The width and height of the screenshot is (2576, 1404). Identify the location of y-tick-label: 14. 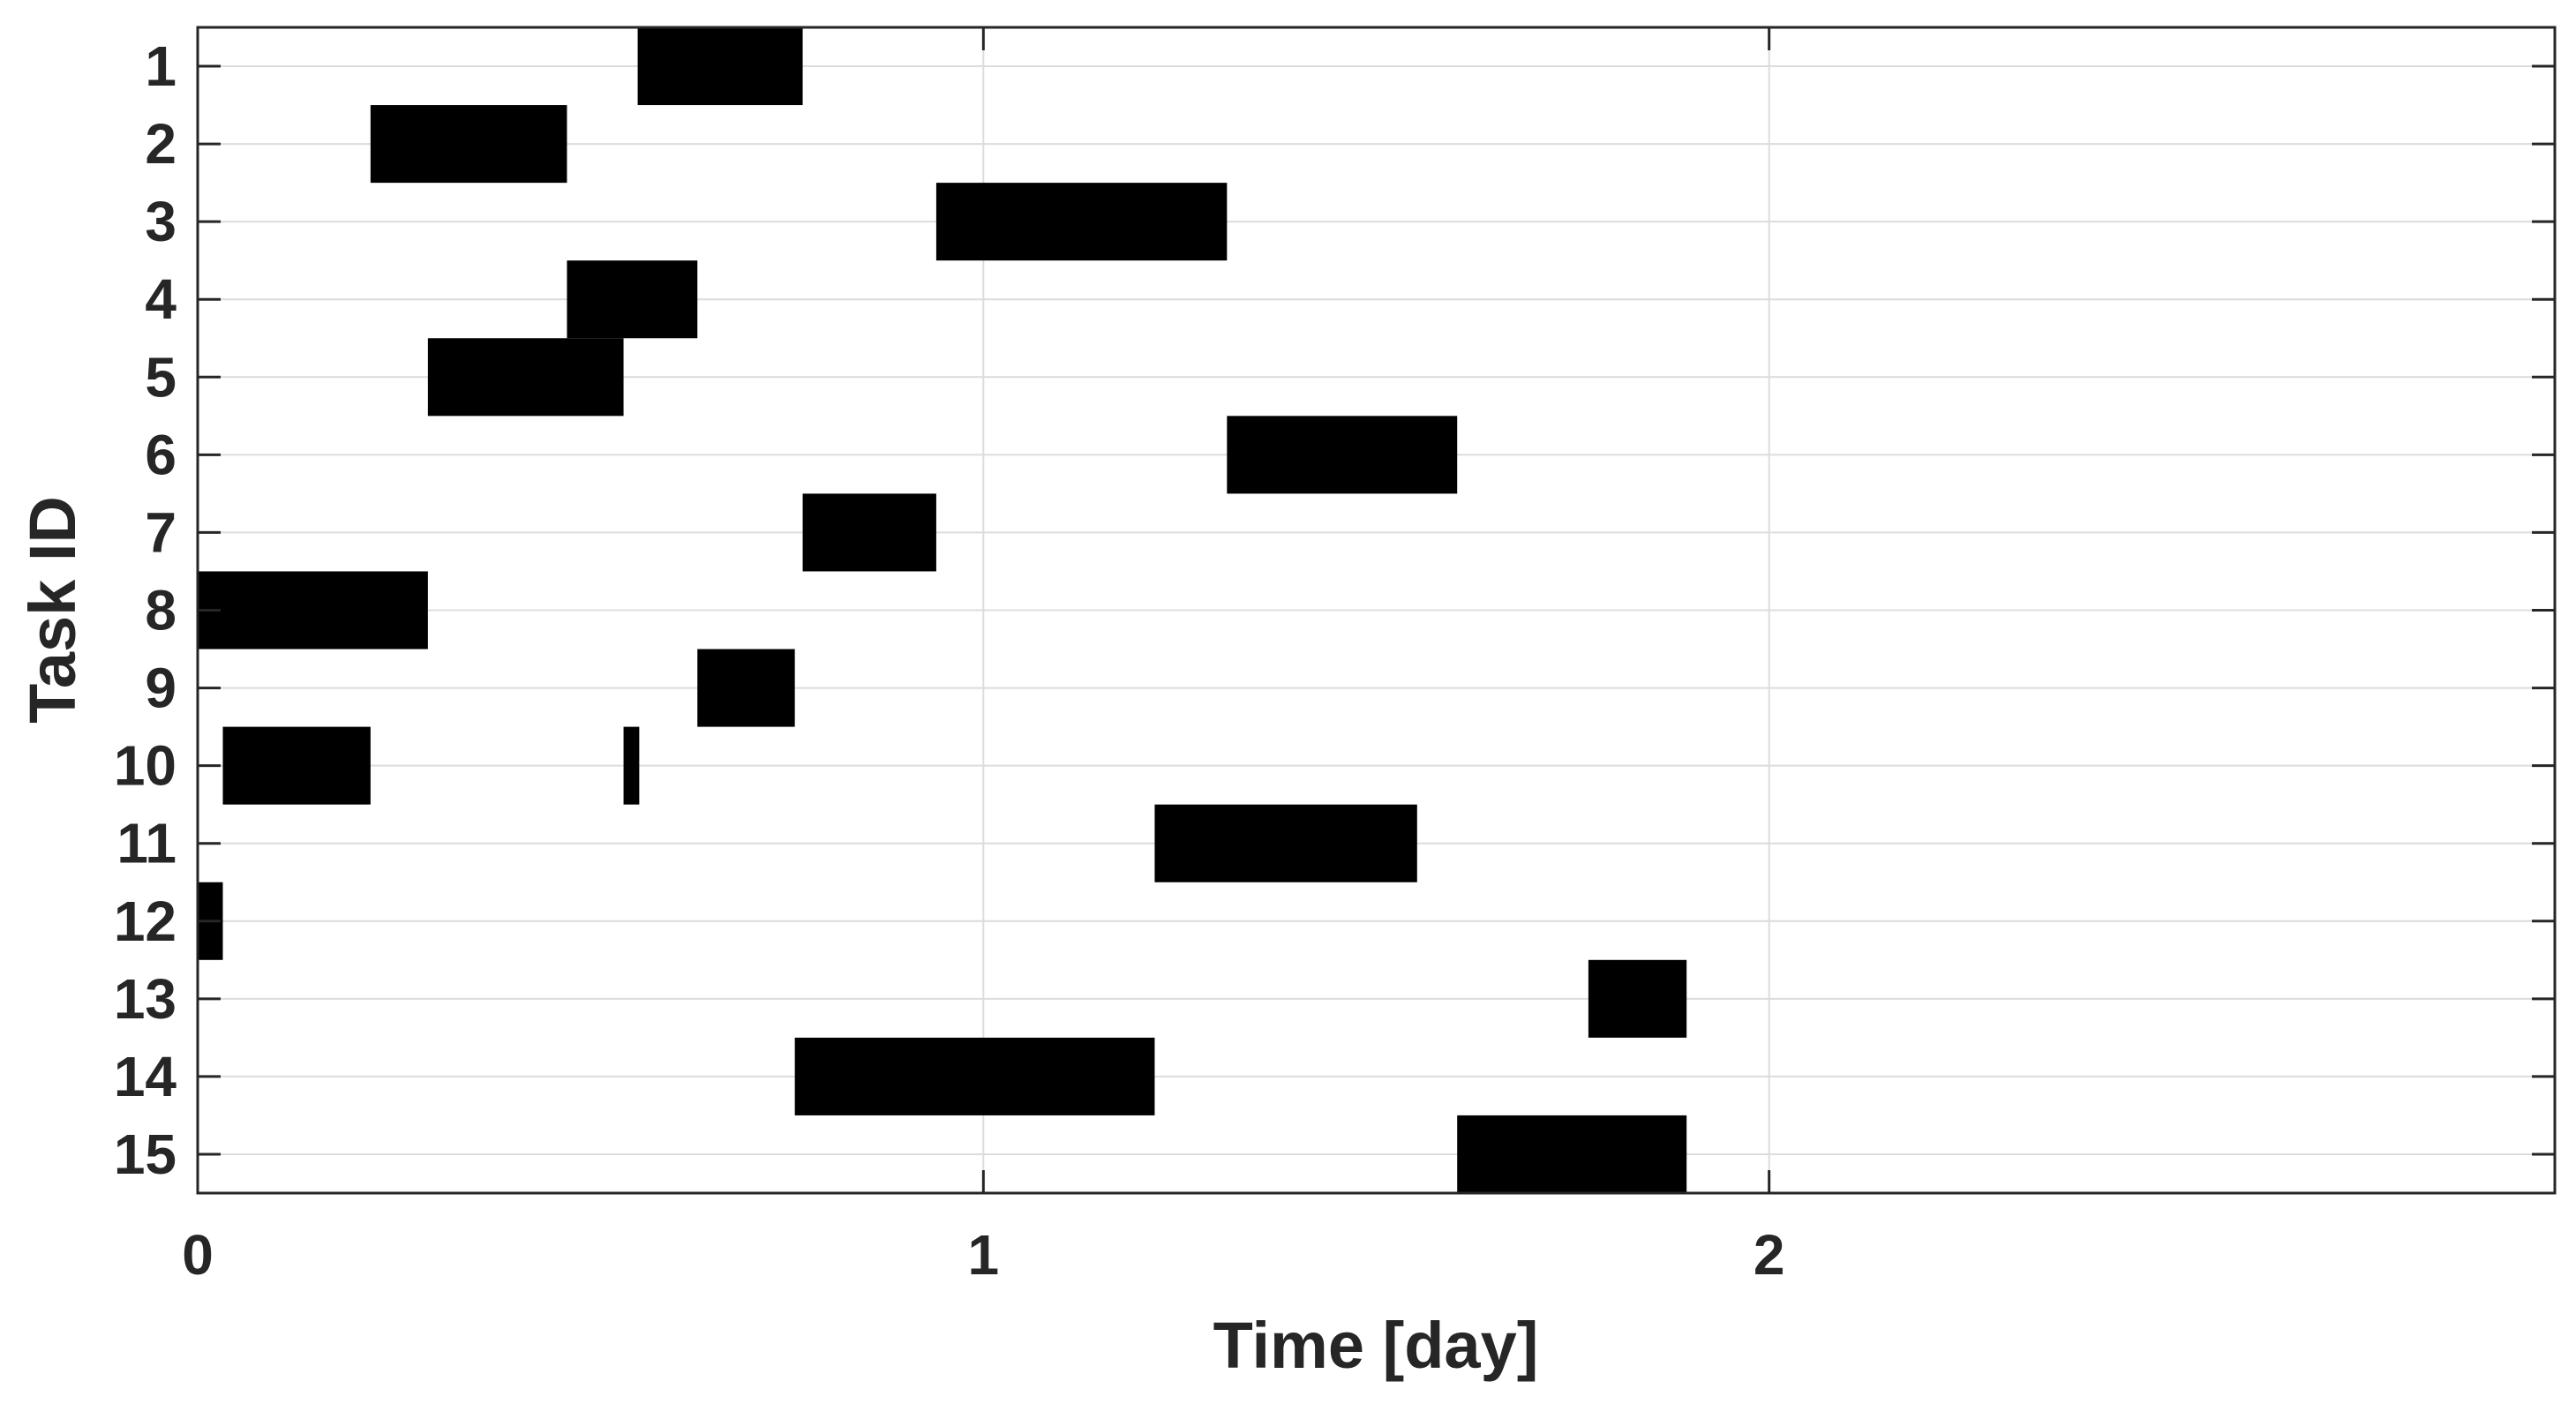
(145, 1077).